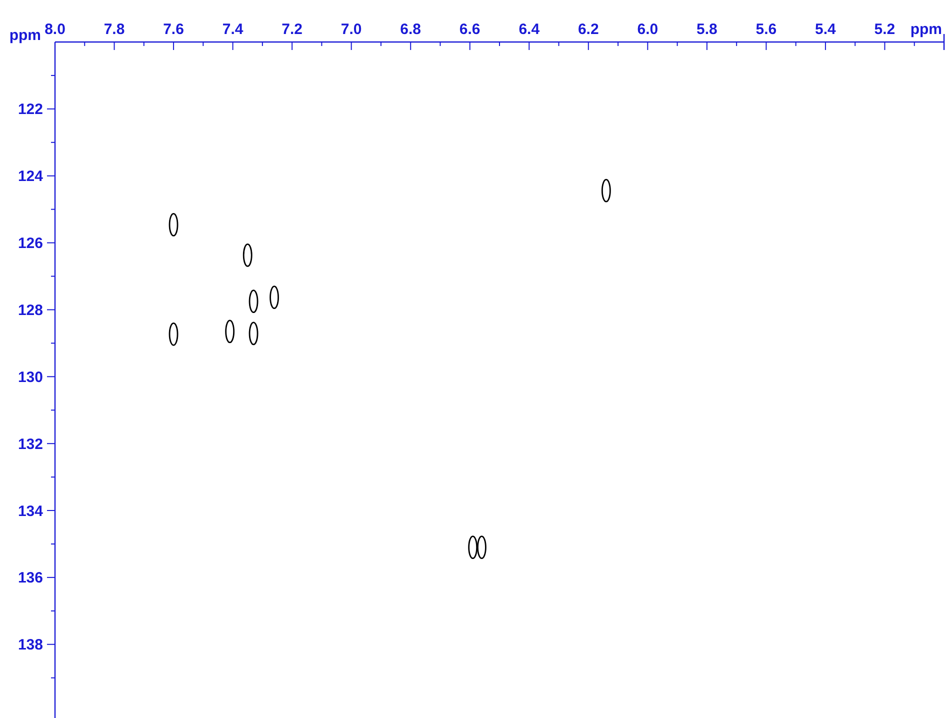 The height and width of the screenshot is (718, 945). What do you see at coordinates (173, 29) in the screenshot?
I see `x-tick-label: 7.6` at bounding box center [173, 29].